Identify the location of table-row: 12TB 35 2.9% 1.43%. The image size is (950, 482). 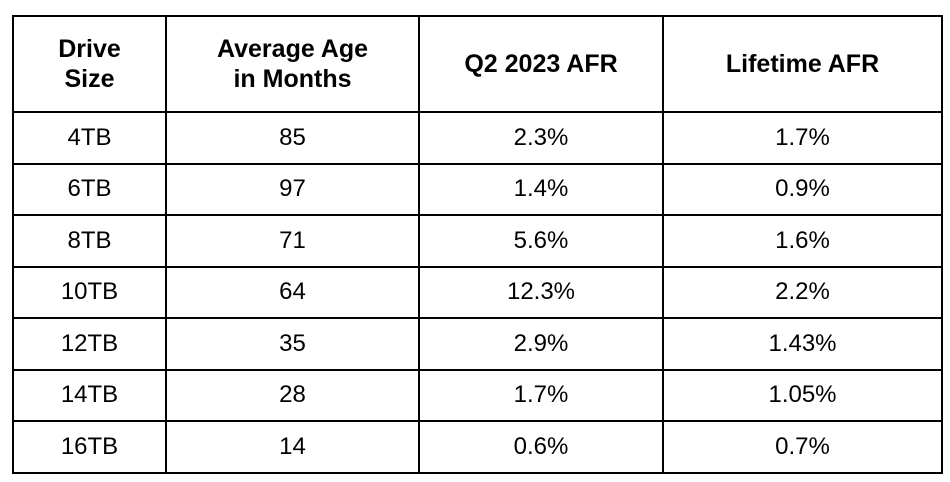
(477, 344).